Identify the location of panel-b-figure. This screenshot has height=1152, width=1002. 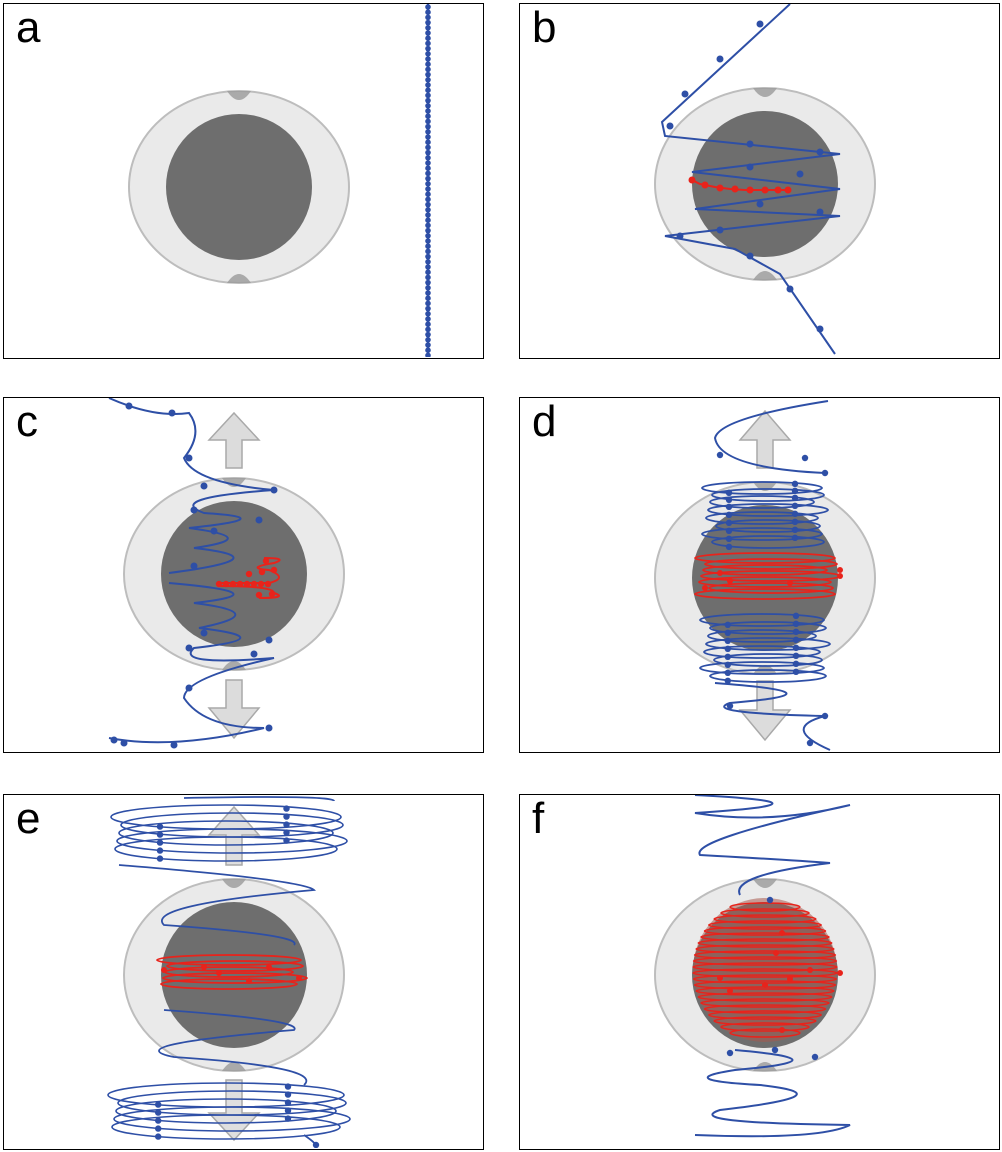
(765, 179).